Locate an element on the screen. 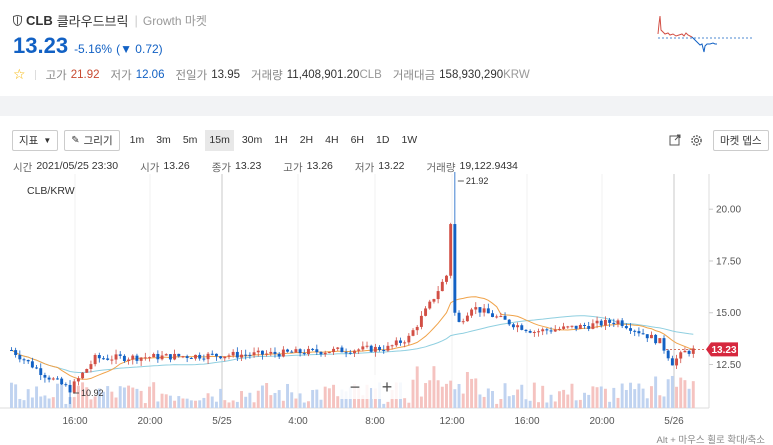  indicator-label: 지표 is located at coordinates (29, 140).